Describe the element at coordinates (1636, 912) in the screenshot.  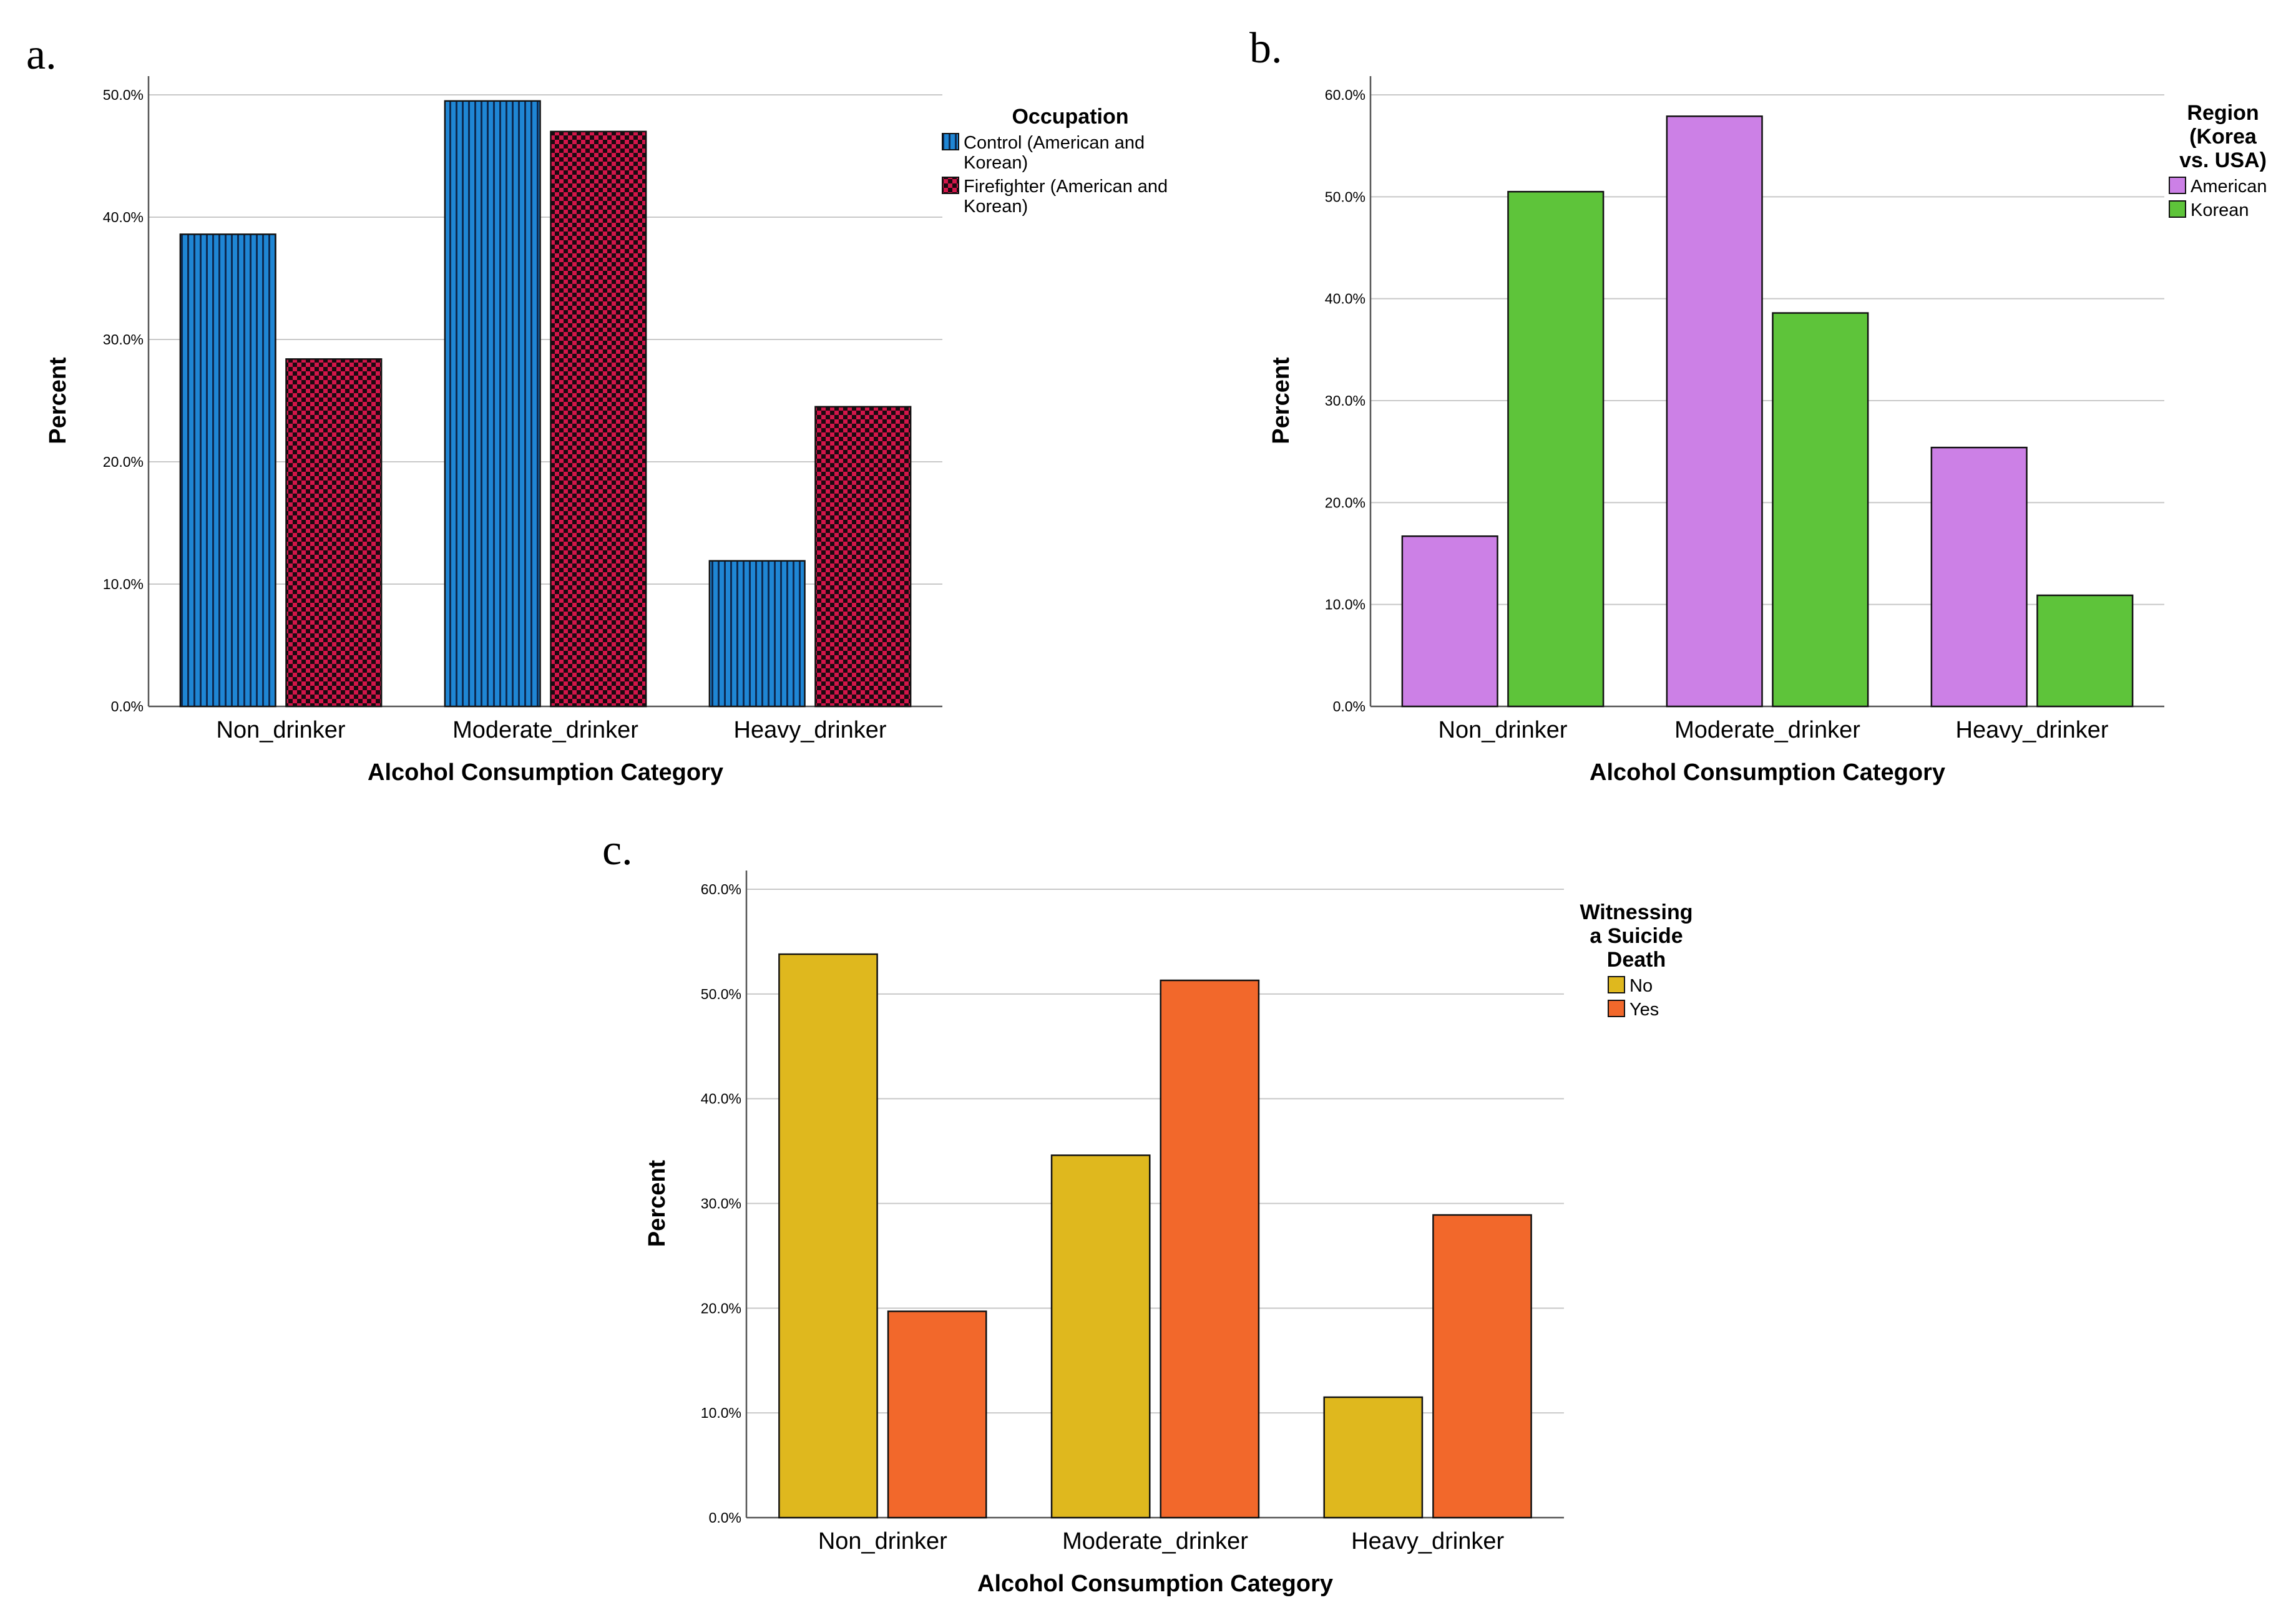
I see `legend-title: Witnessing` at that location.